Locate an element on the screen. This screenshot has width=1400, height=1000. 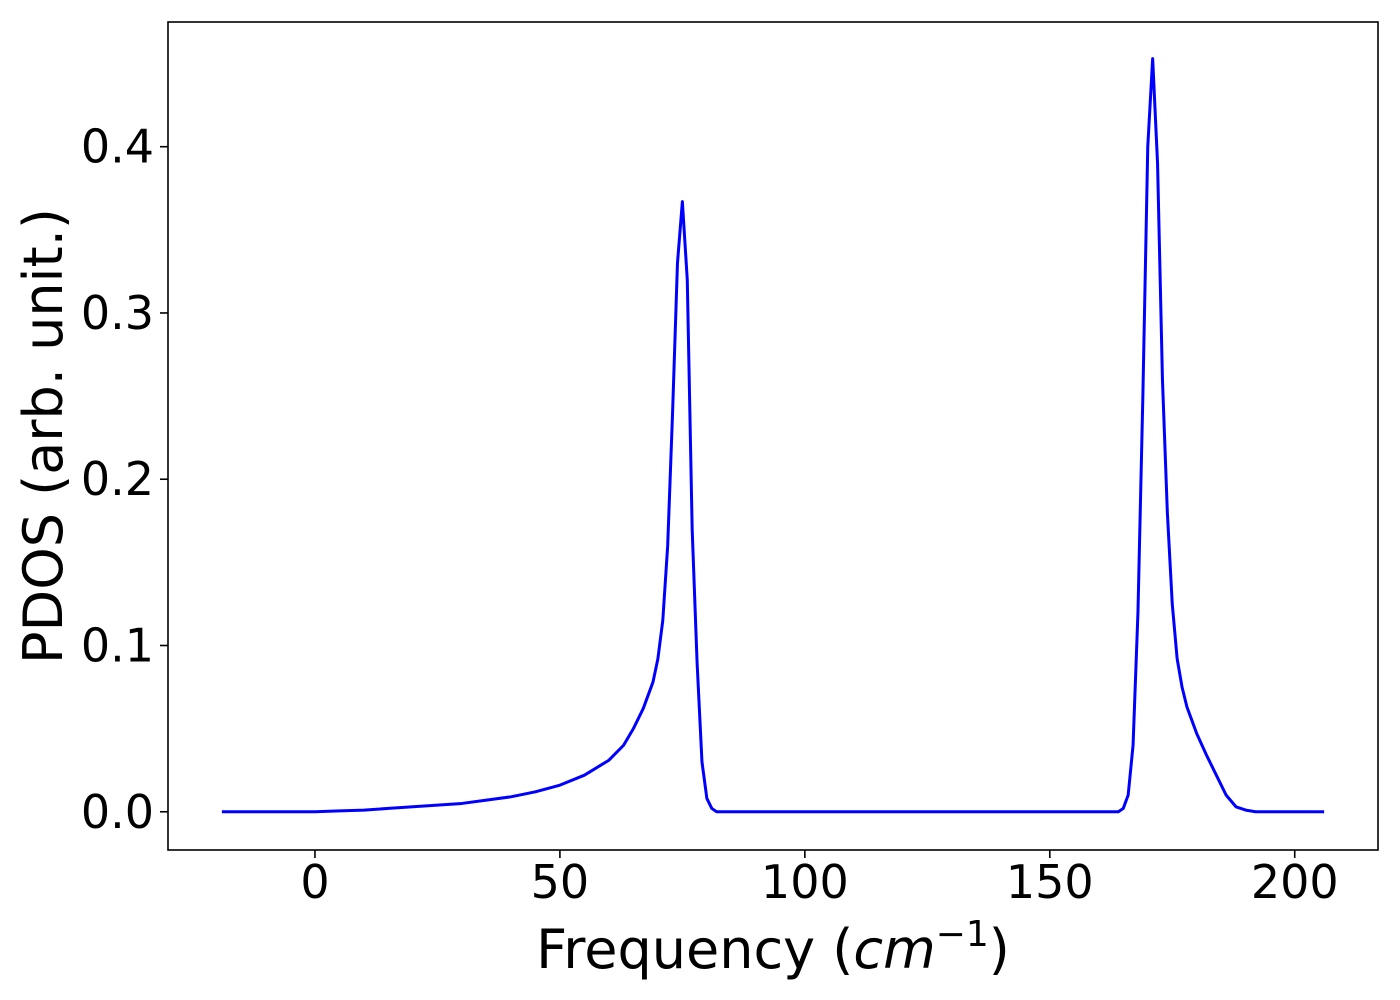
x-tick-label: 200 is located at coordinates (1295, 882).